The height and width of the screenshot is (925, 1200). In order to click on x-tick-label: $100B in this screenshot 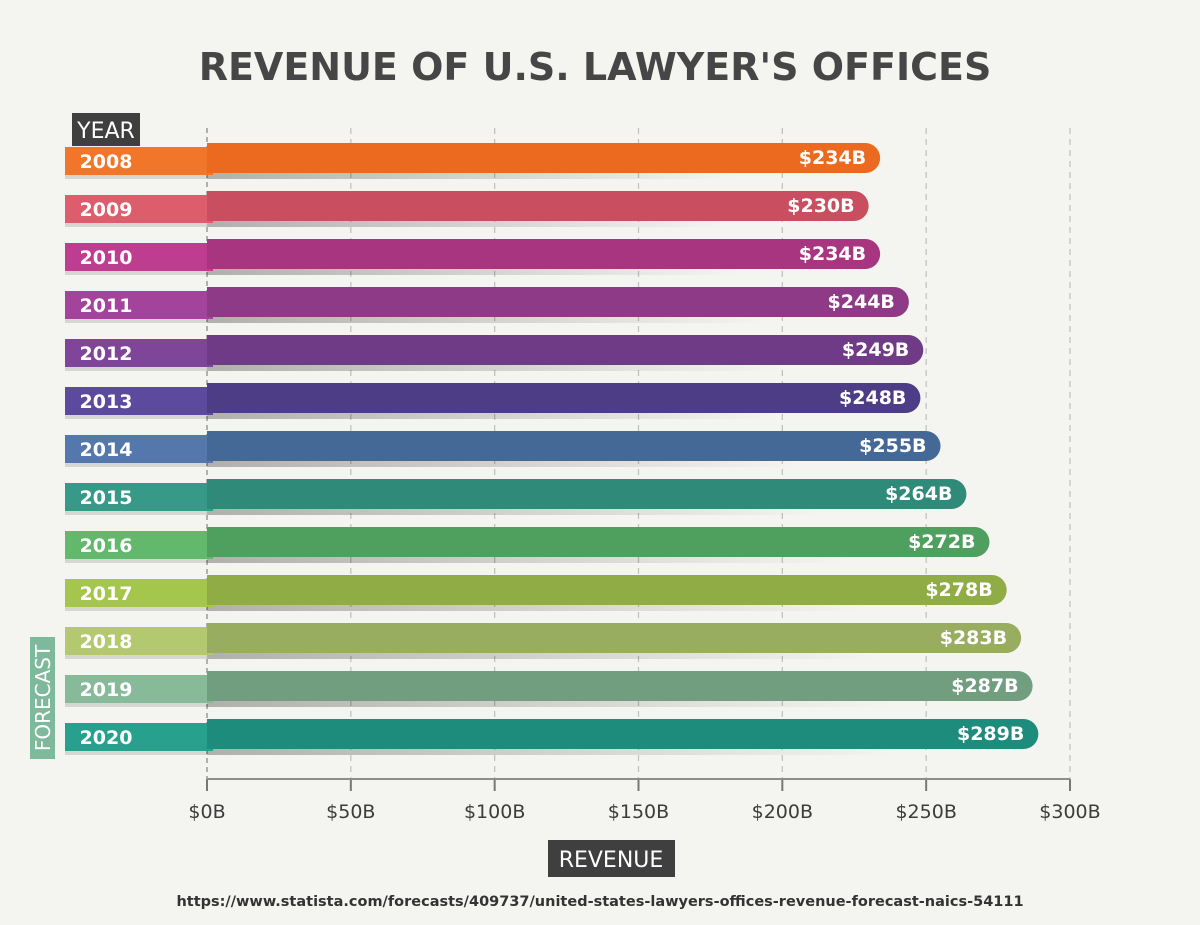, I will do `click(494, 812)`.